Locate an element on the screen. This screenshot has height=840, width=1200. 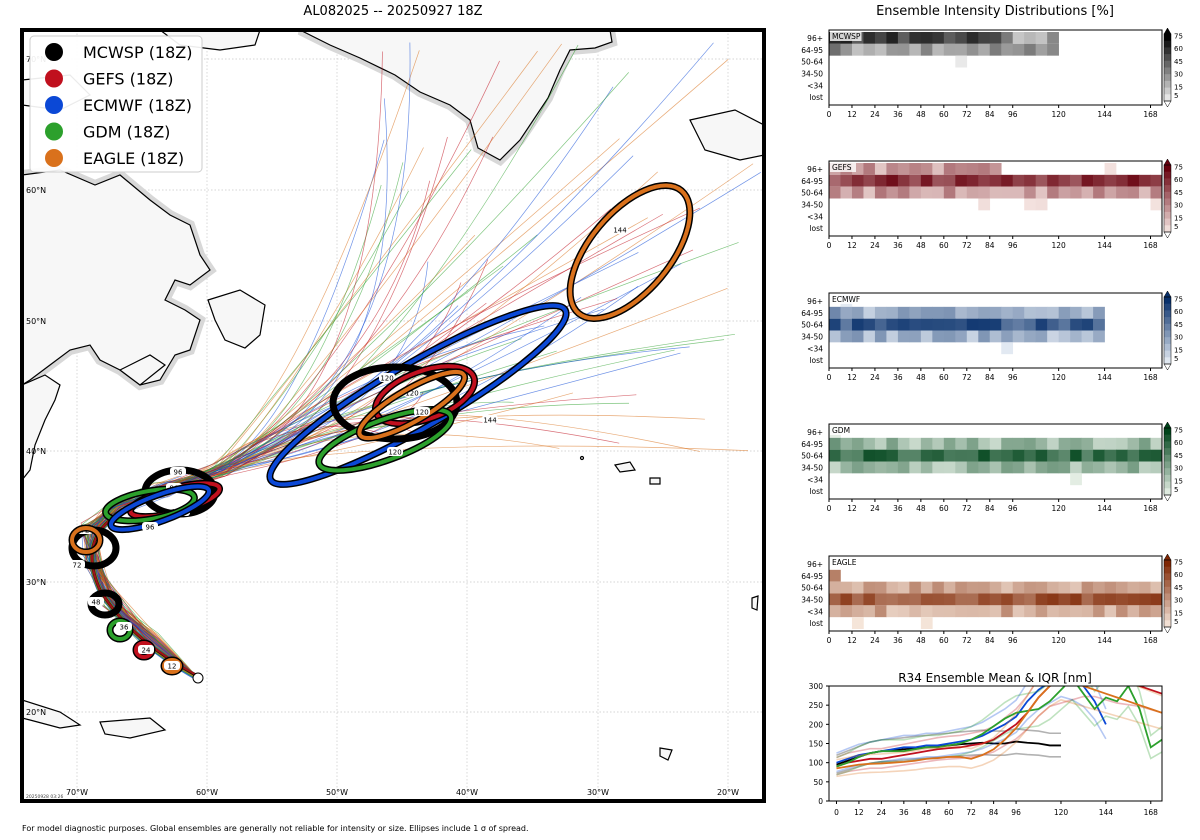
ellipse-hour-label: 96 is located at coordinates (150, 528).